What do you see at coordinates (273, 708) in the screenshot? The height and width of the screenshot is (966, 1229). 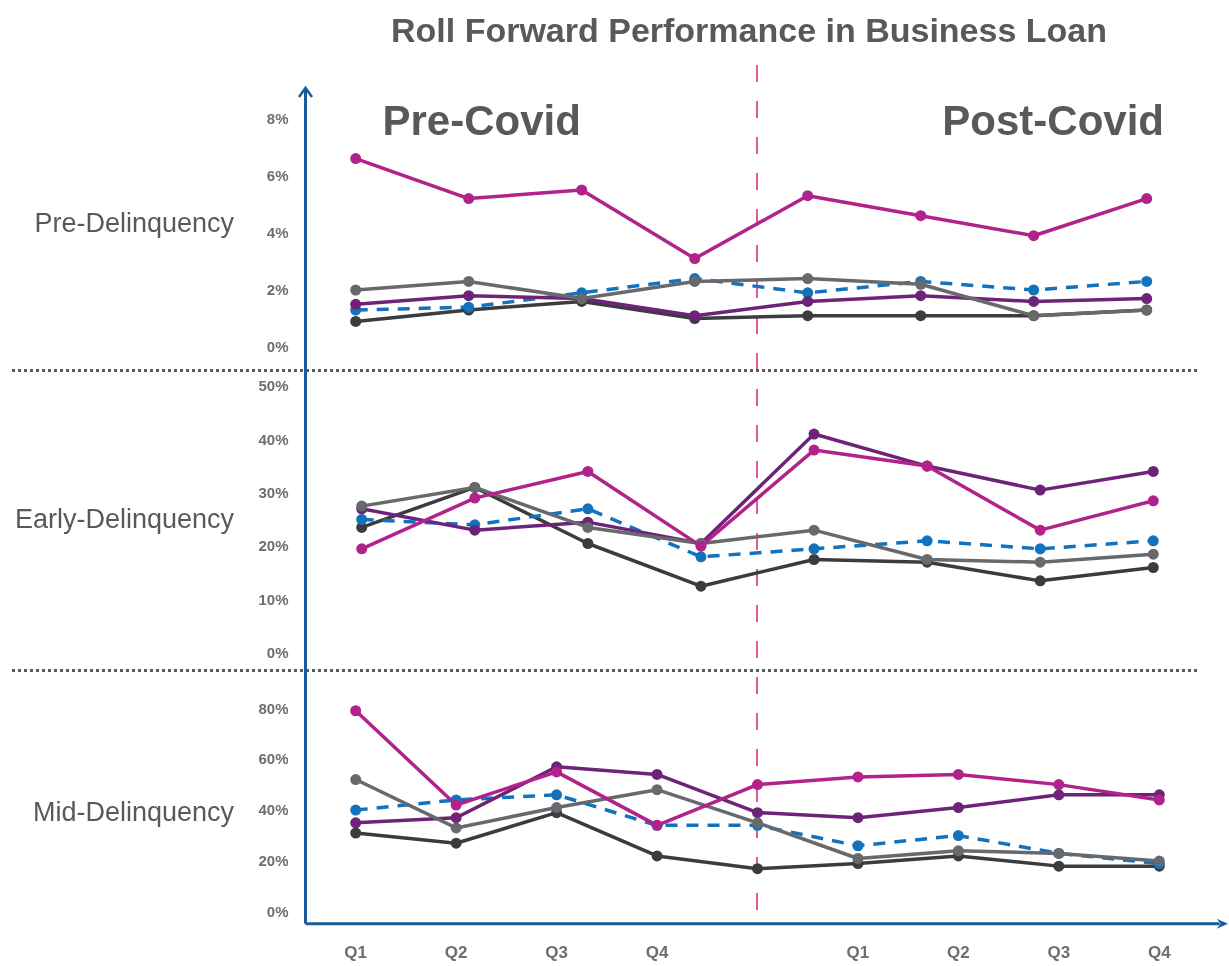 I see `y-tick-label: 80%` at bounding box center [273, 708].